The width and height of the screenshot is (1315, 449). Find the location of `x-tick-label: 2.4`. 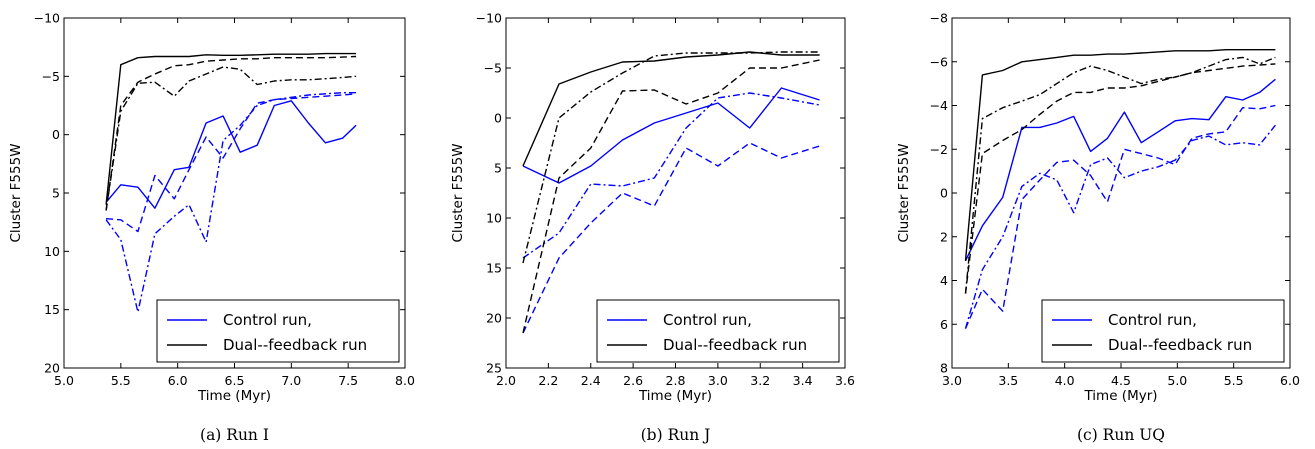

x-tick-label: 2.4 is located at coordinates (591, 380).